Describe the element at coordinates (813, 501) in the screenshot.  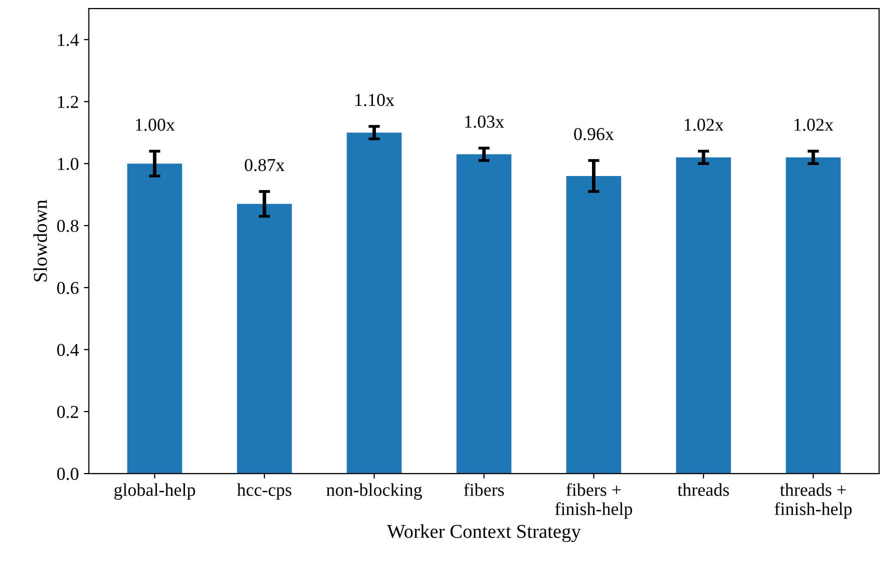
I see `x-tick-label: threads + finish-help` at that location.